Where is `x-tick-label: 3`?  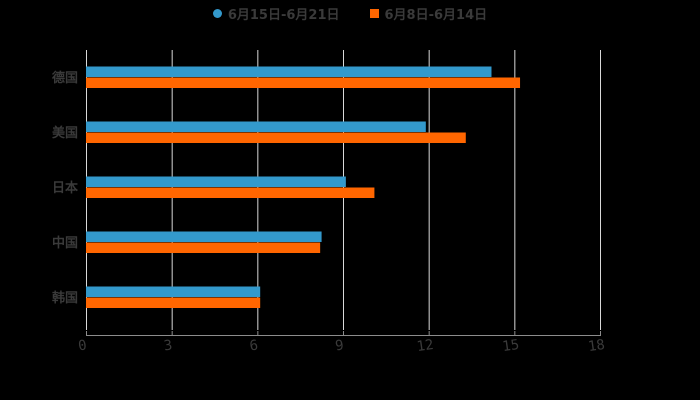
x-tick-label: 3 is located at coordinates (168, 345).